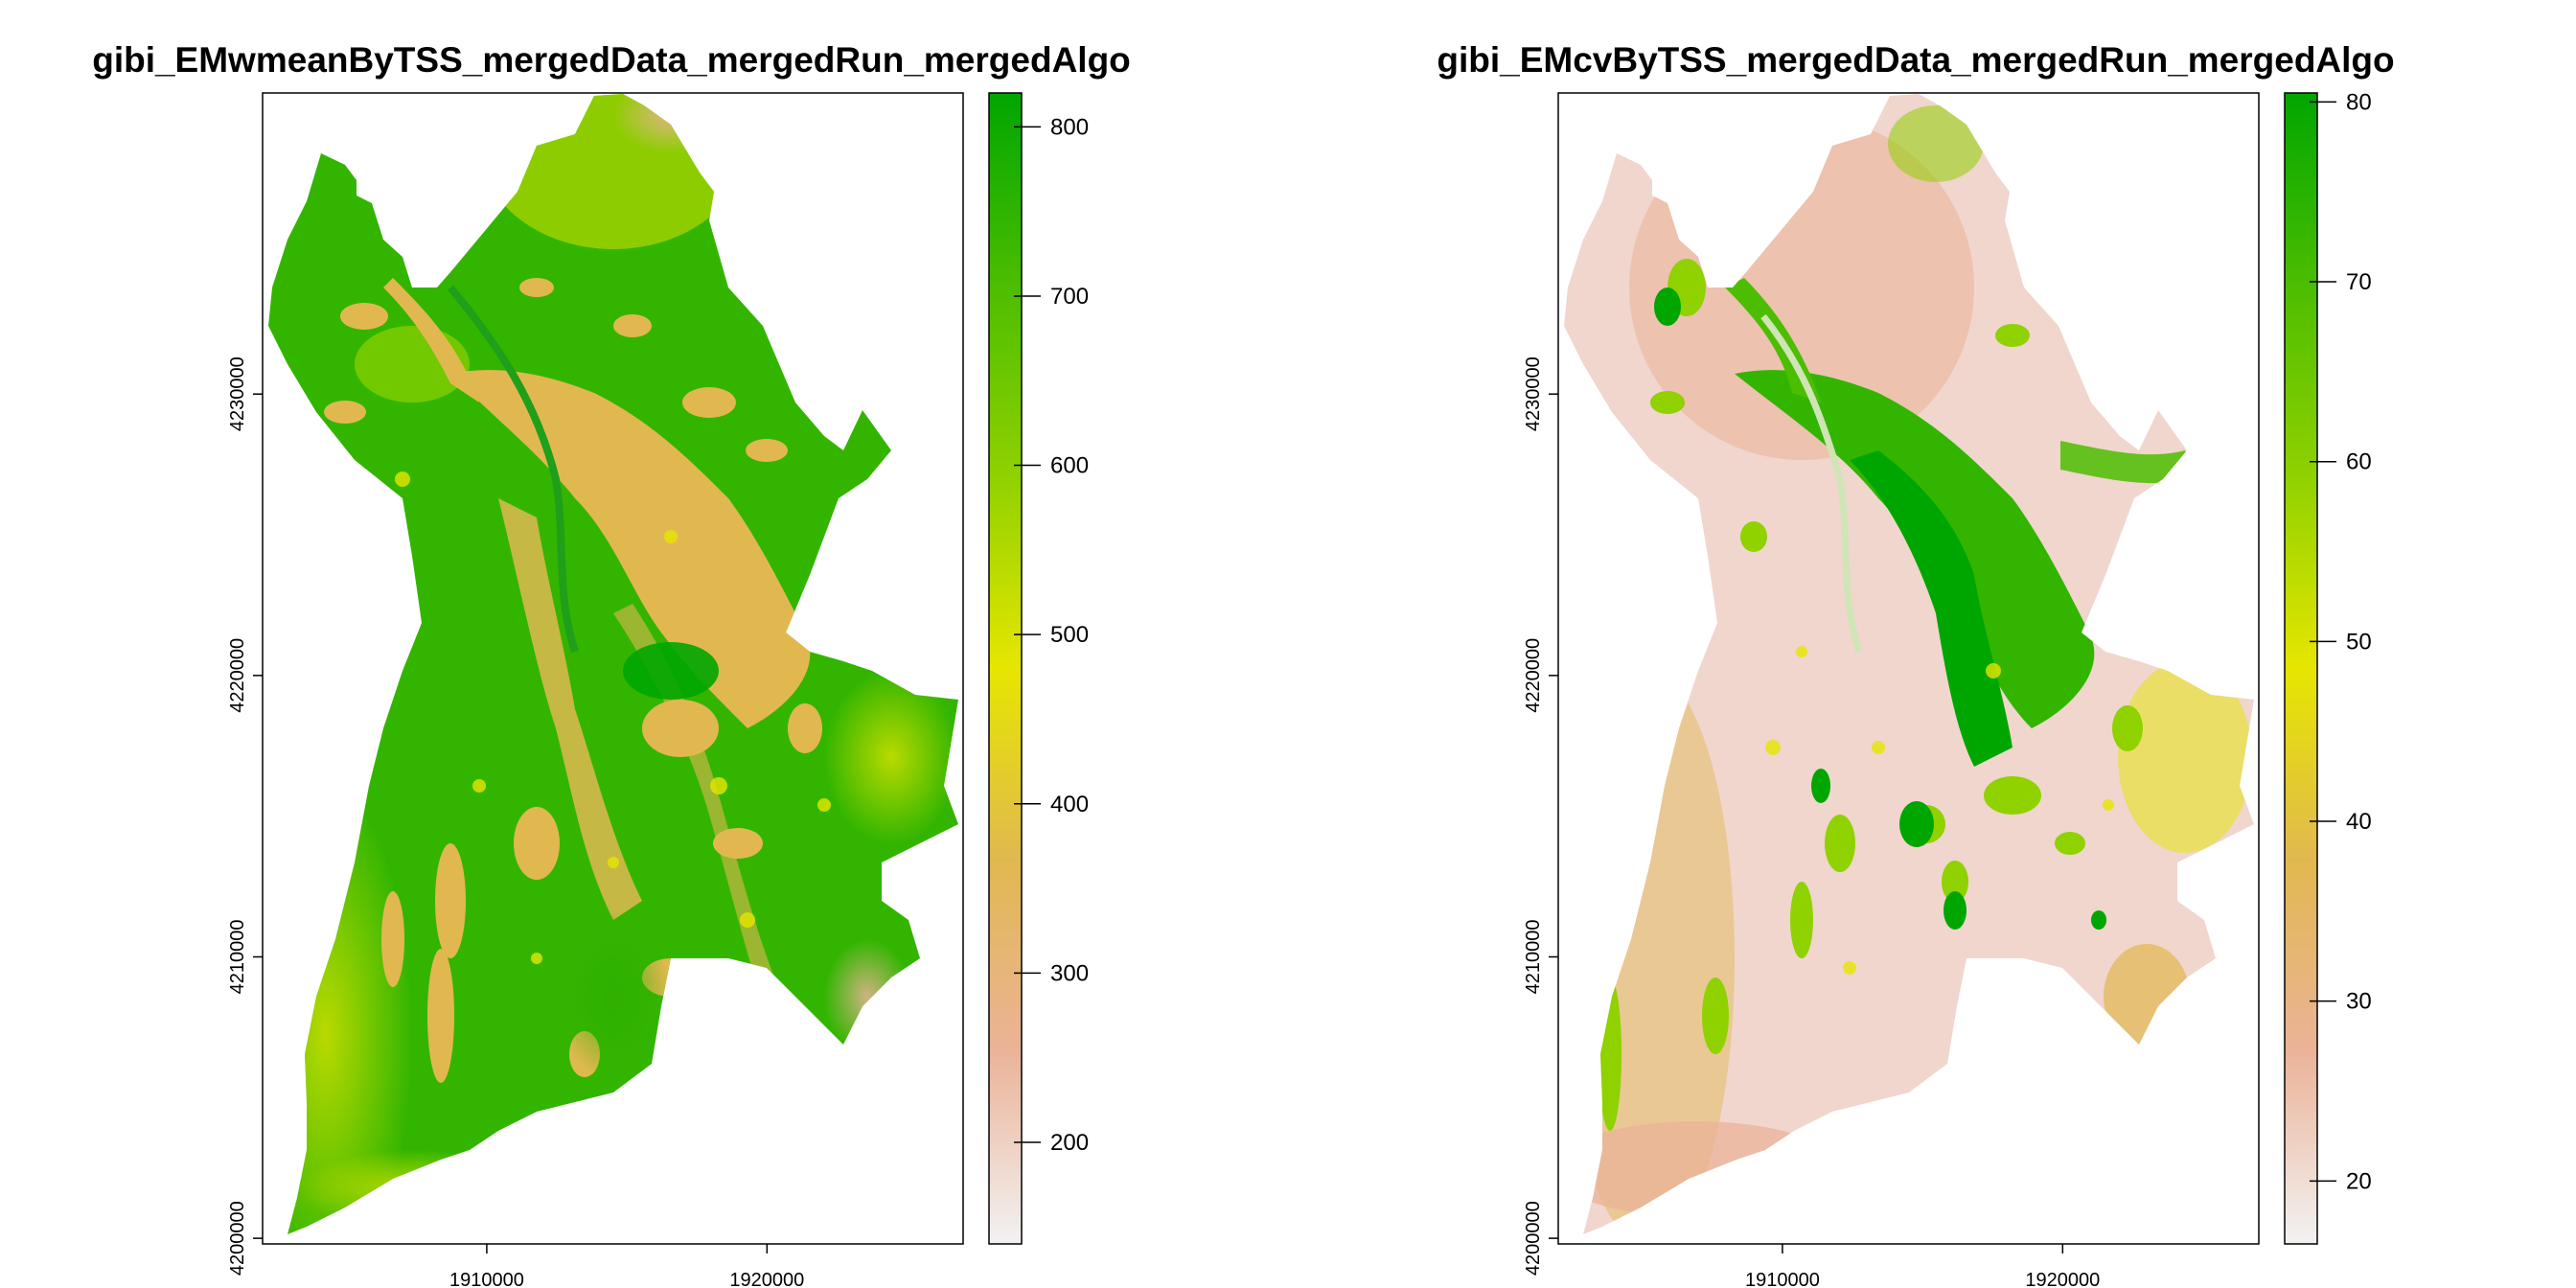 The width and height of the screenshot is (2576, 1288). I want to click on legend-tick-label: 70, so click(2359, 282).